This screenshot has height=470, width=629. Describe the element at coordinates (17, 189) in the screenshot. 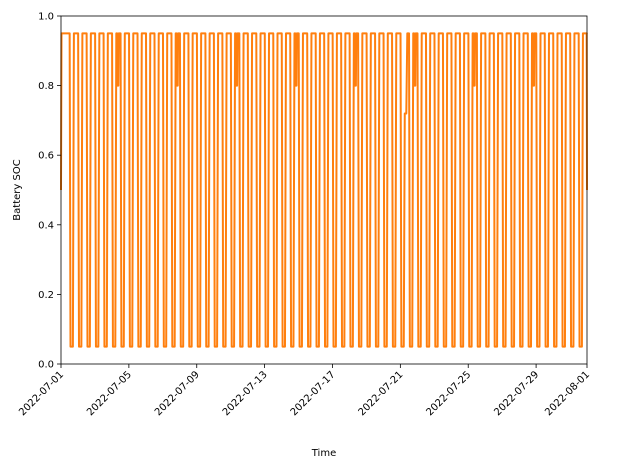

I see `y-axis-label: Battery SOC` at that location.